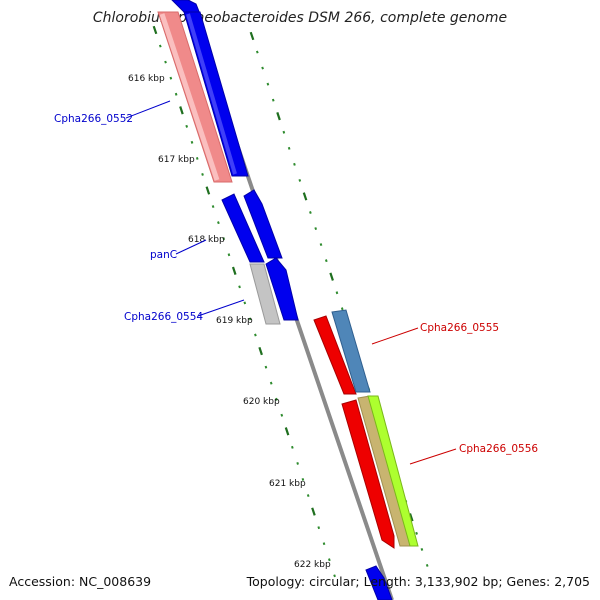  I want to click on leader-panc, so click(191, 247).